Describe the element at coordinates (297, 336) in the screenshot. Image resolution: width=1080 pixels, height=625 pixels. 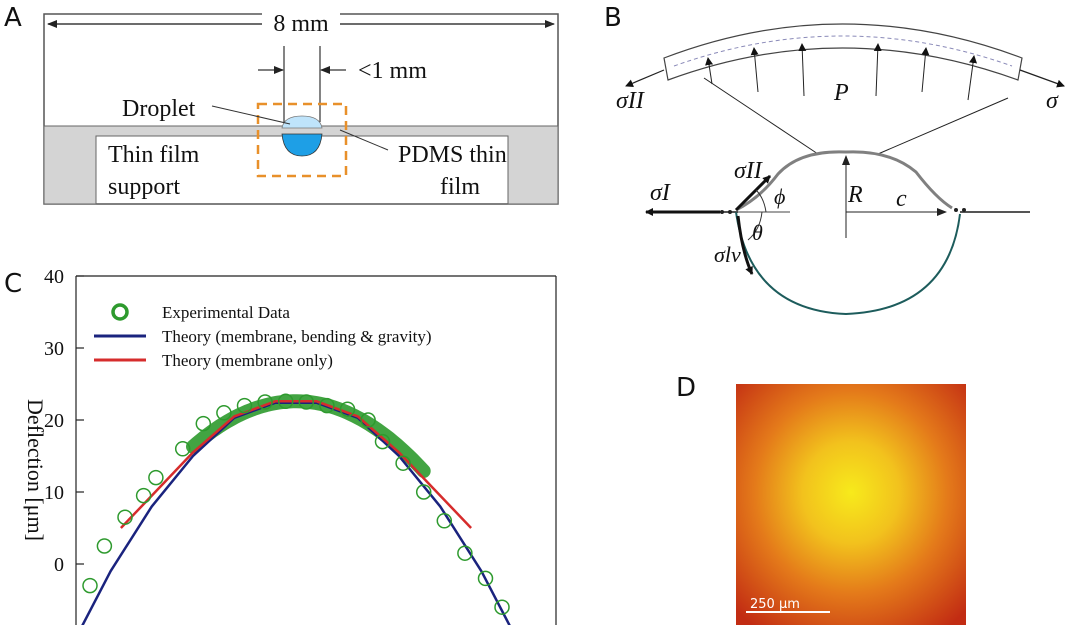
I see `legend-theory-full: Theory (membrane, bending & gravity)` at that location.